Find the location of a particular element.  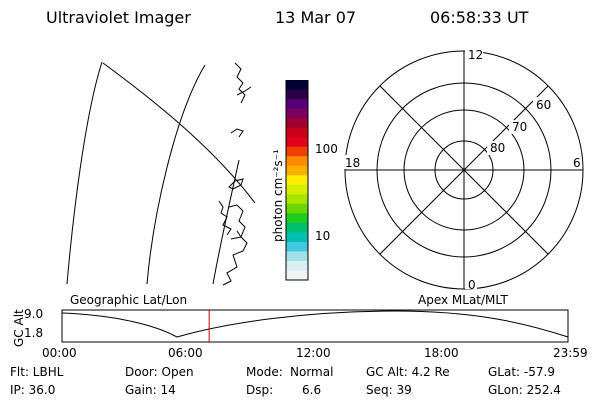

glon-value: GLon: 252.4 is located at coordinates (524, 390).